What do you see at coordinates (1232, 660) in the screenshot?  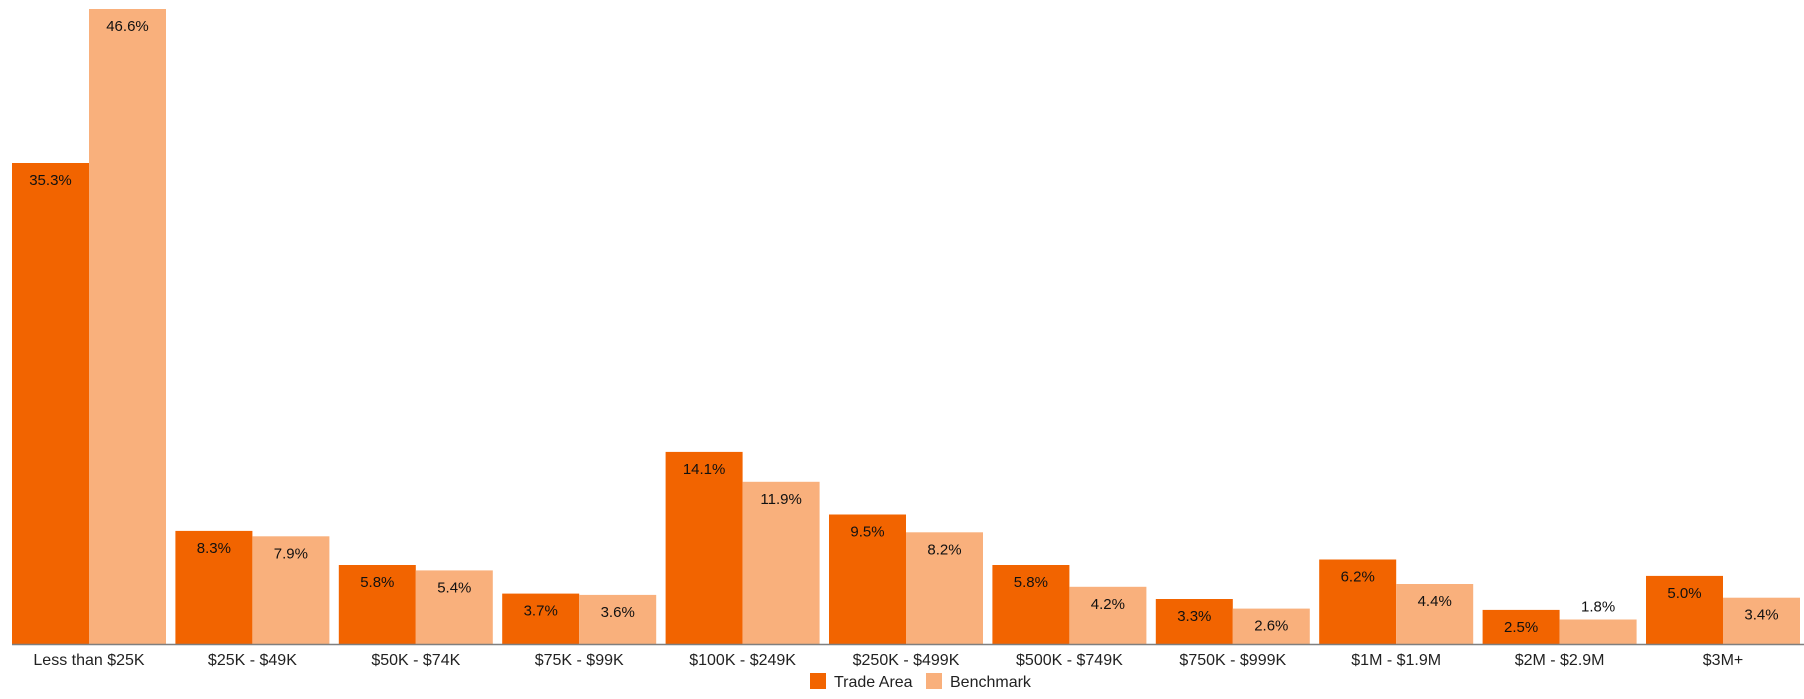 I see `x-tick-label-750k-999k: $750K - $999K` at bounding box center [1232, 660].